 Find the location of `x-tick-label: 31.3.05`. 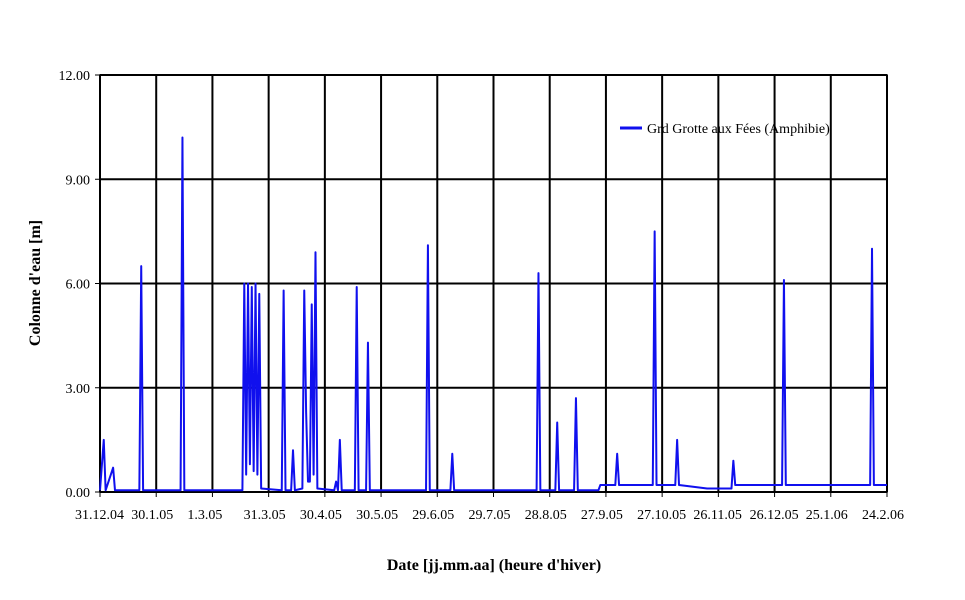

x-tick-label: 31.3.05 is located at coordinates (264, 515).